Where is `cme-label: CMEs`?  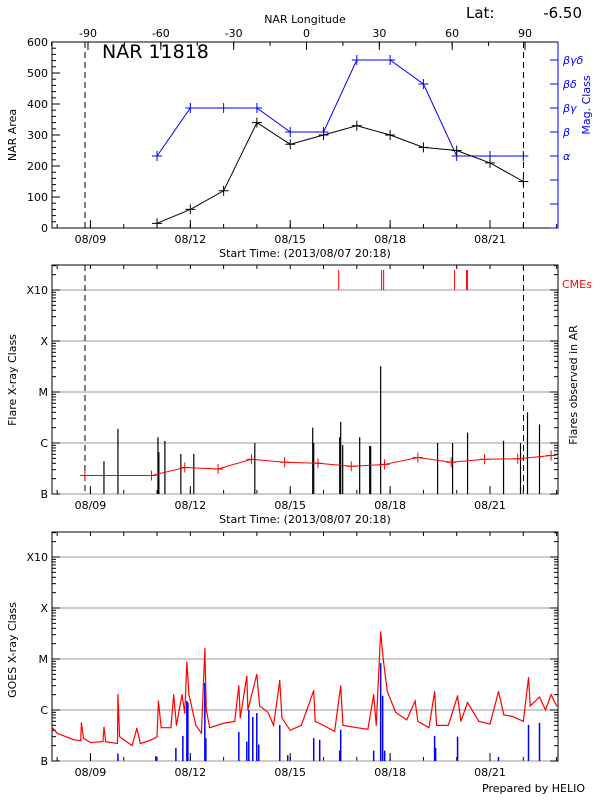 cme-label: CMEs is located at coordinates (577, 284).